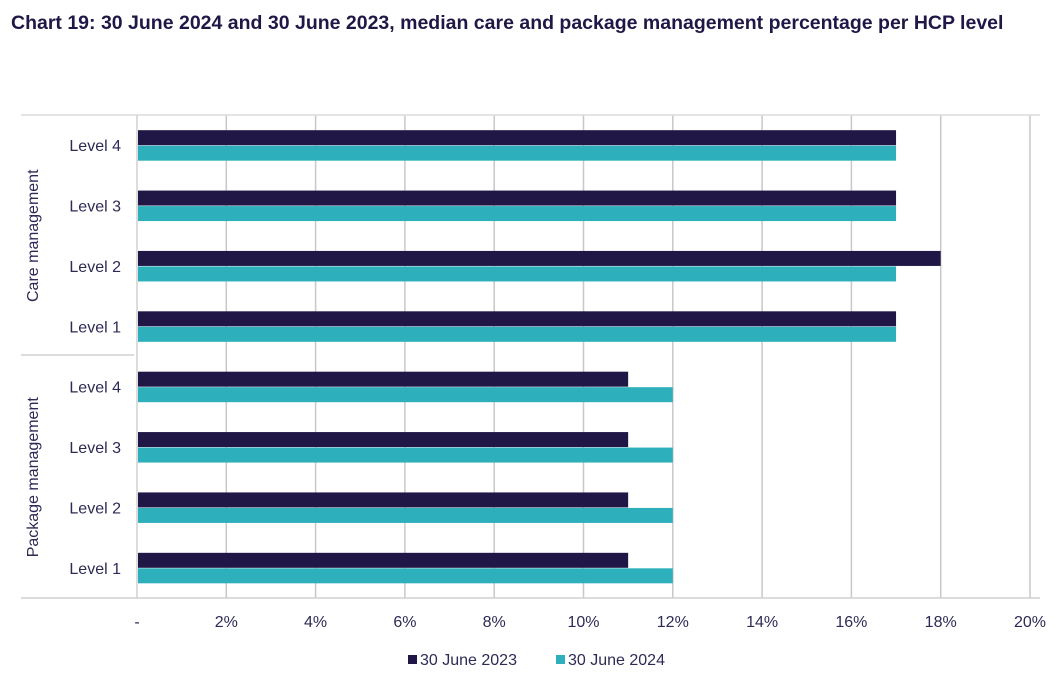  Describe the element at coordinates (941, 622) in the screenshot. I see `x-tick-label: 18%` at that location.